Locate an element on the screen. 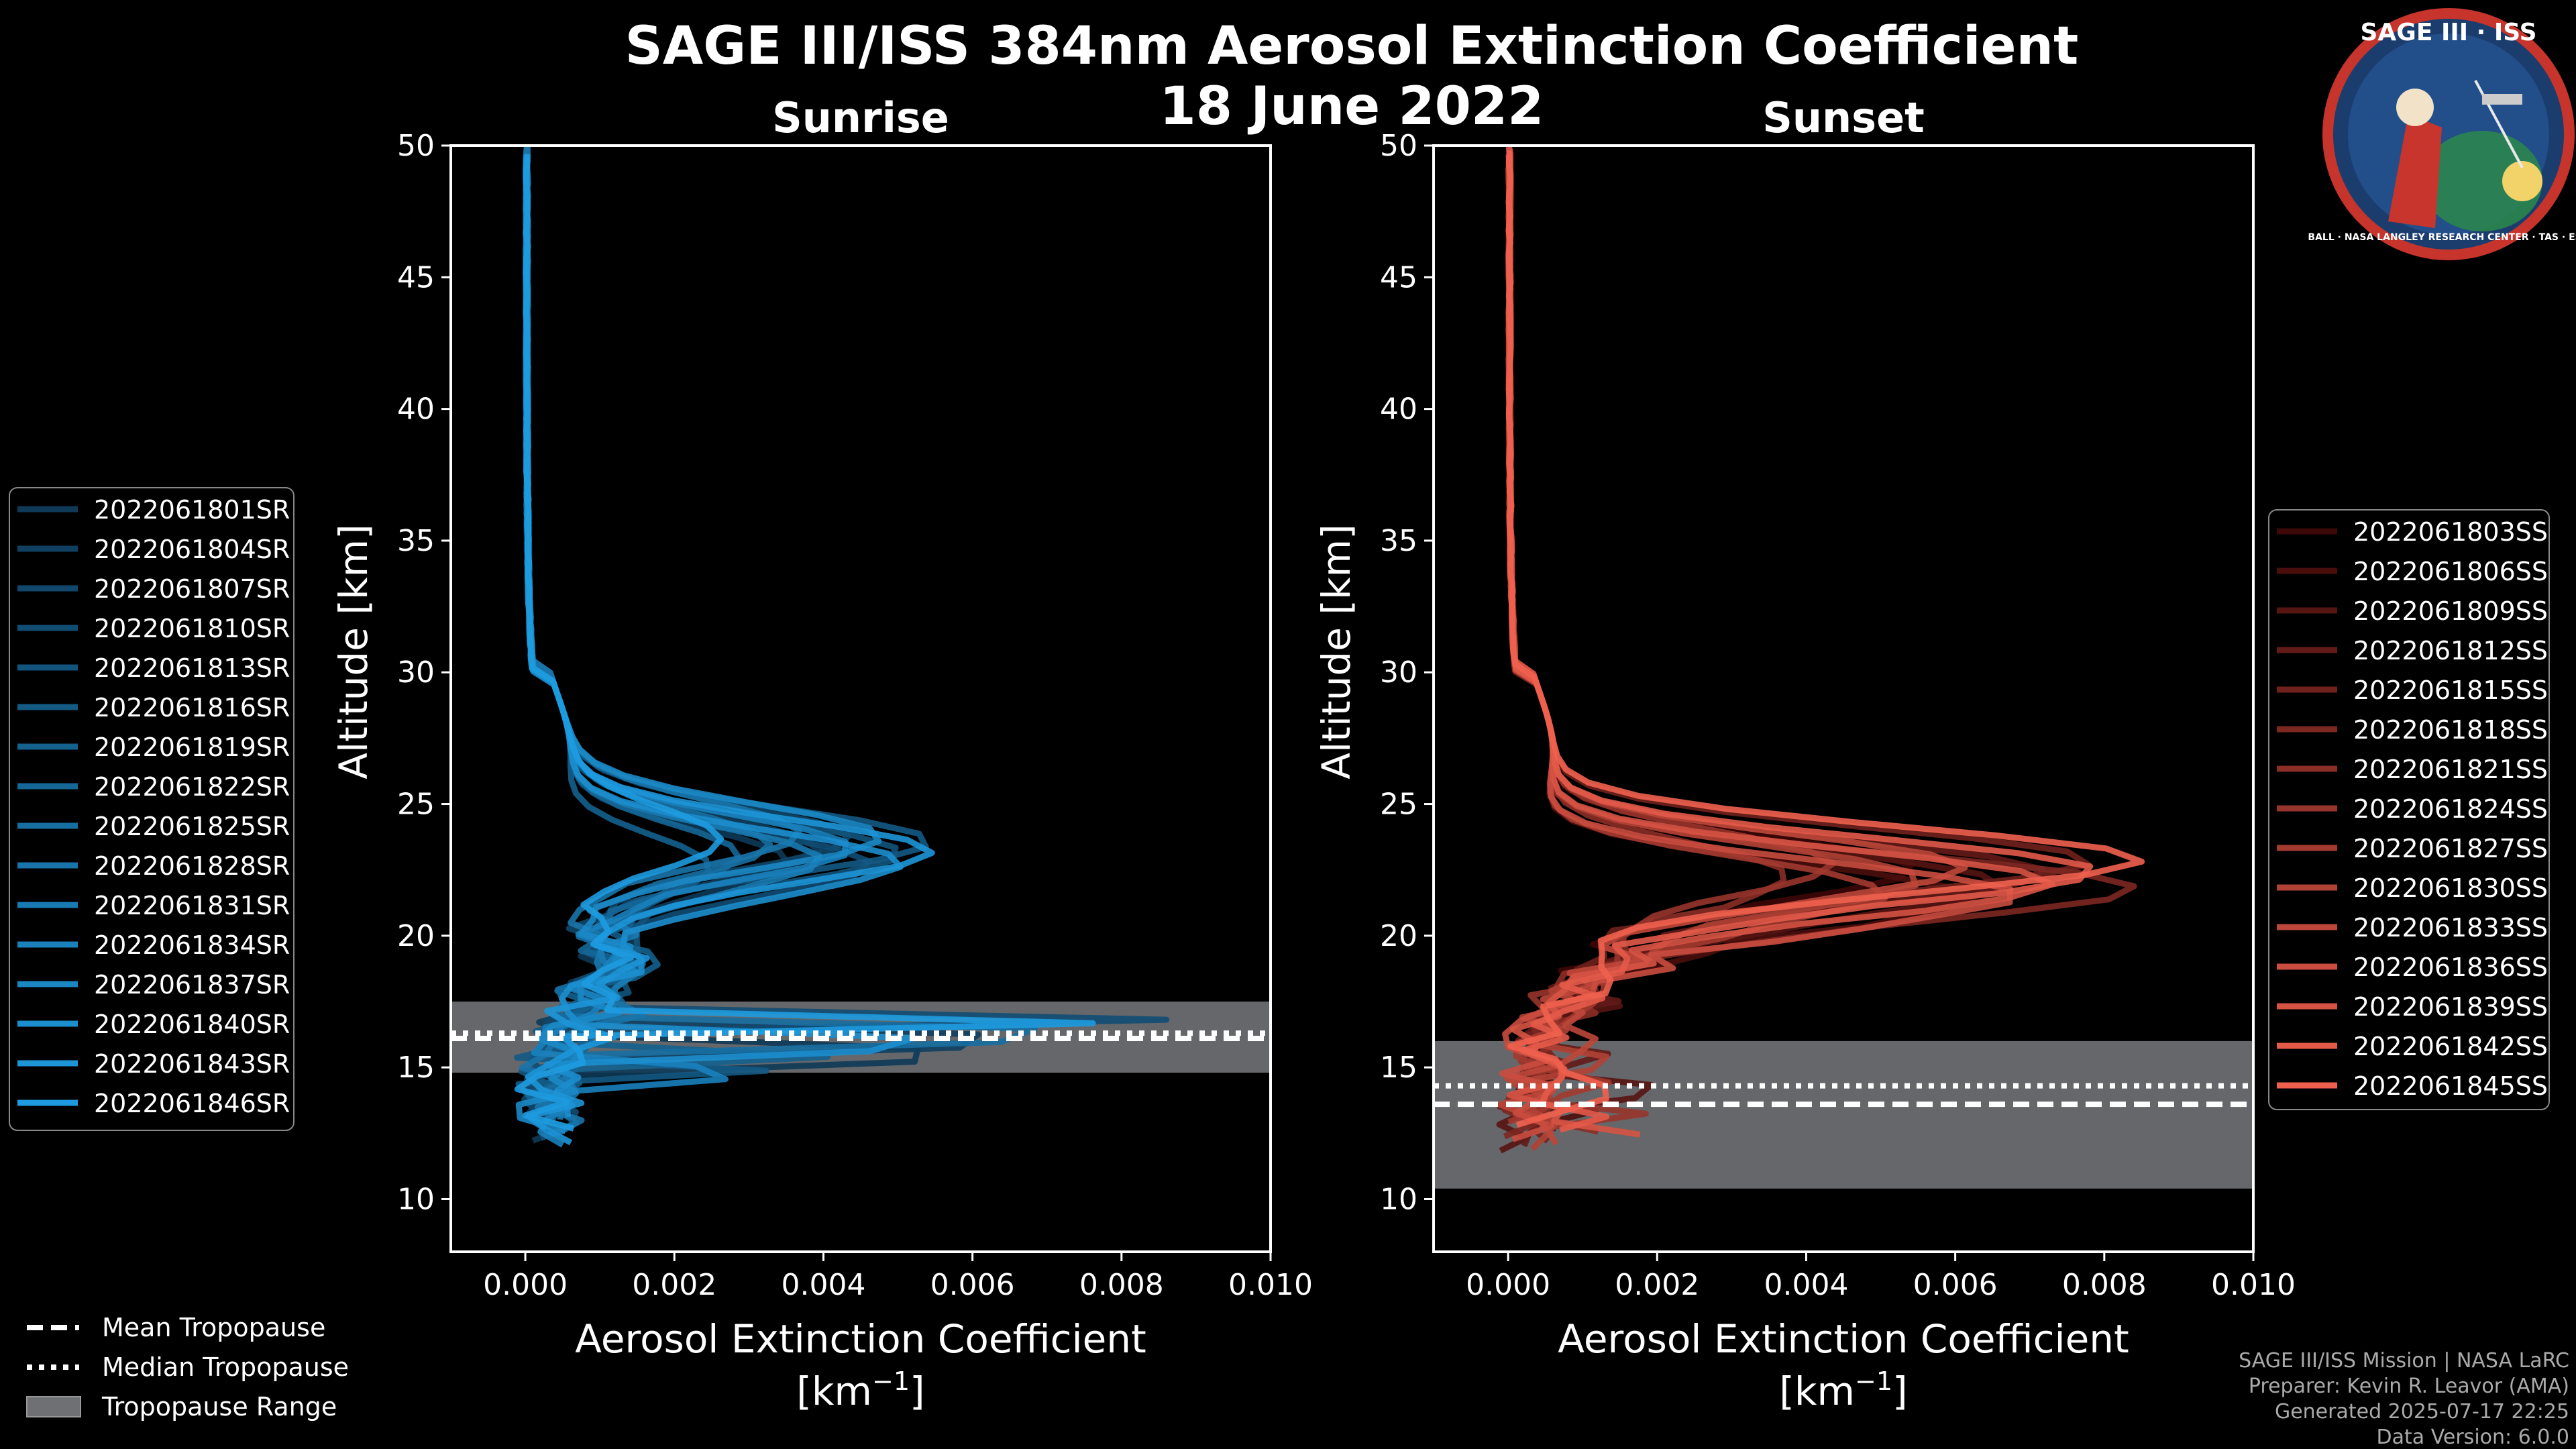 The image size is (2576, 1449). legend-entry: 2022061833SS is located at coordinates (2450, 928).